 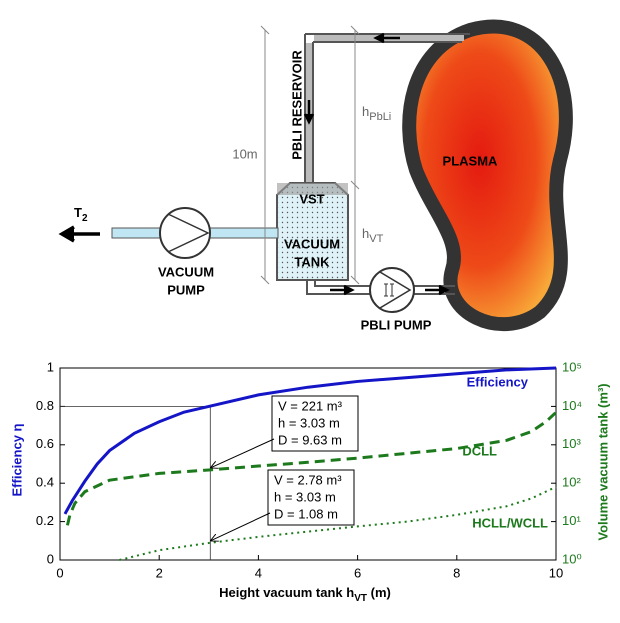 I want to click on label-vacuum-pump: PUMP, so click(x=186, y=289).